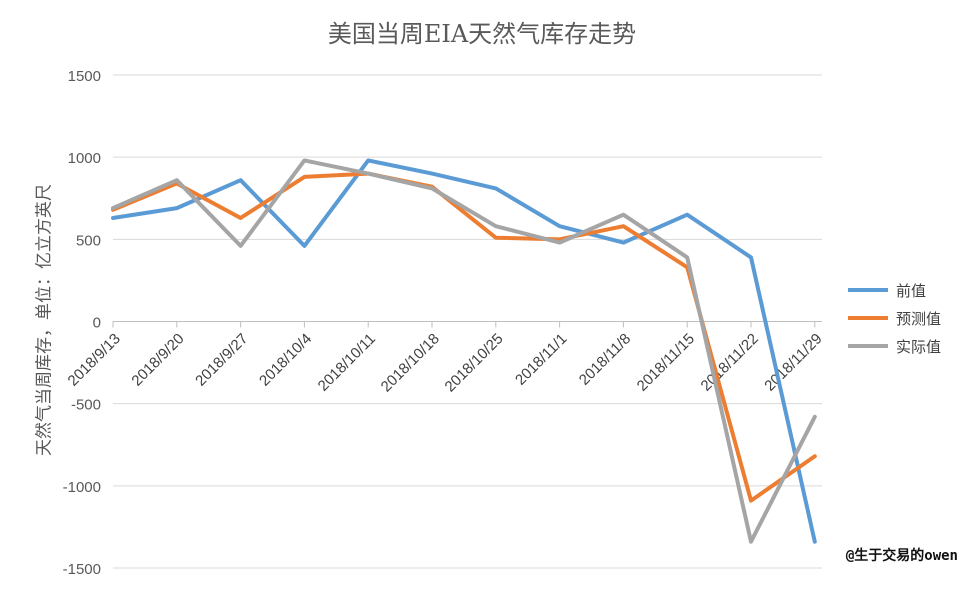 This screenshot has width=964, height=589. Describe the element at coordinates (410, 362) in the screenshot. I see `x-tick-label: 2018/10/18` at that location.